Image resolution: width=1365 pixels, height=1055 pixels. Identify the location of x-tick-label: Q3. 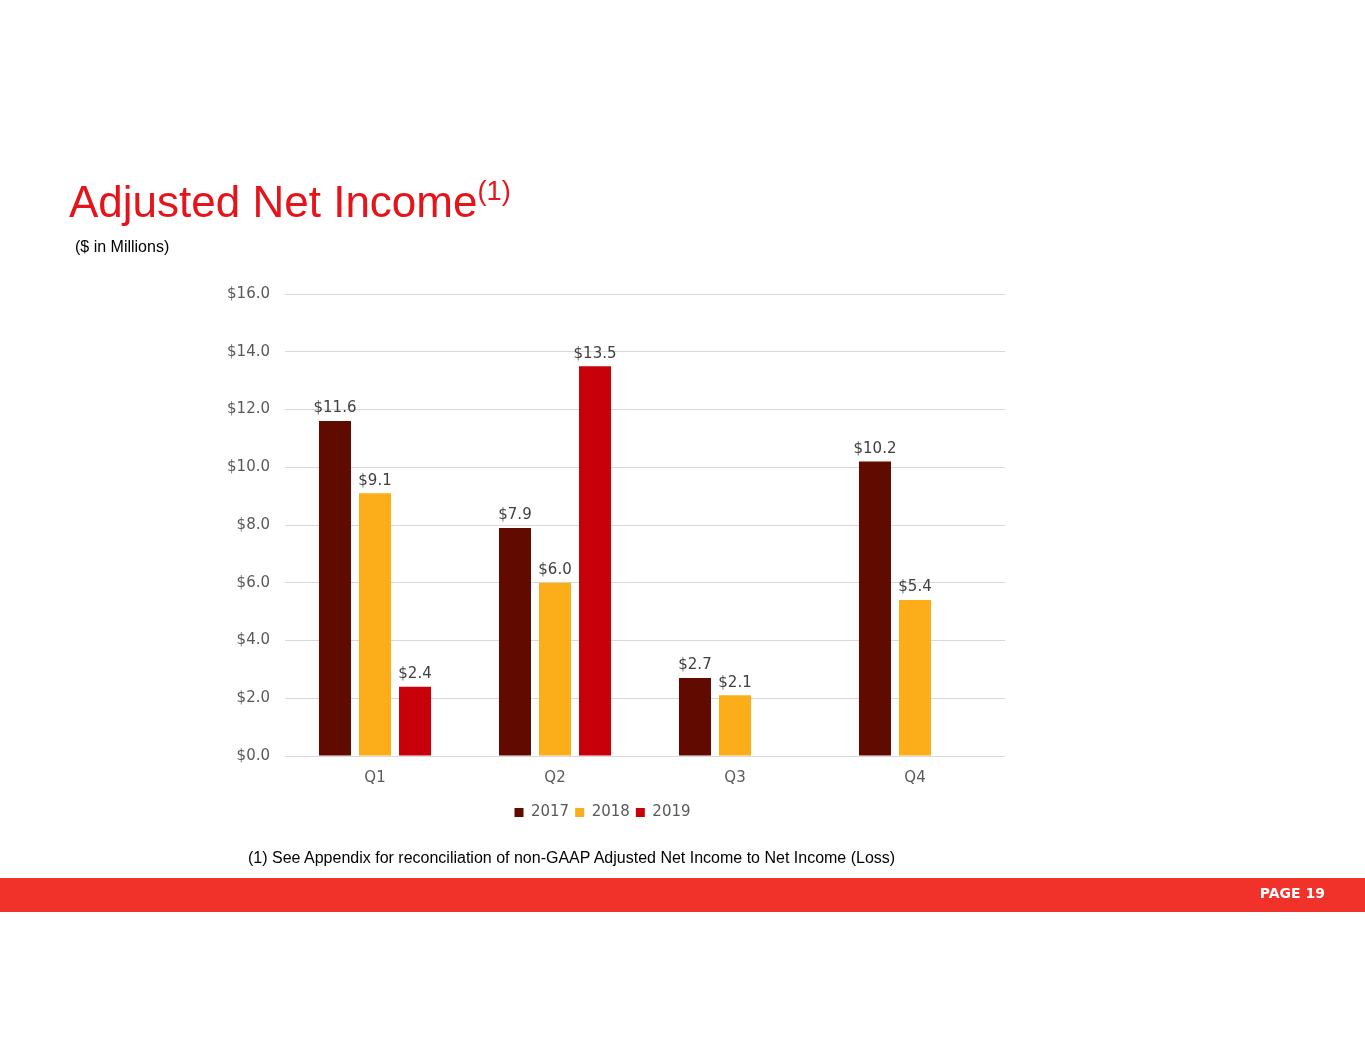
(735, 776).